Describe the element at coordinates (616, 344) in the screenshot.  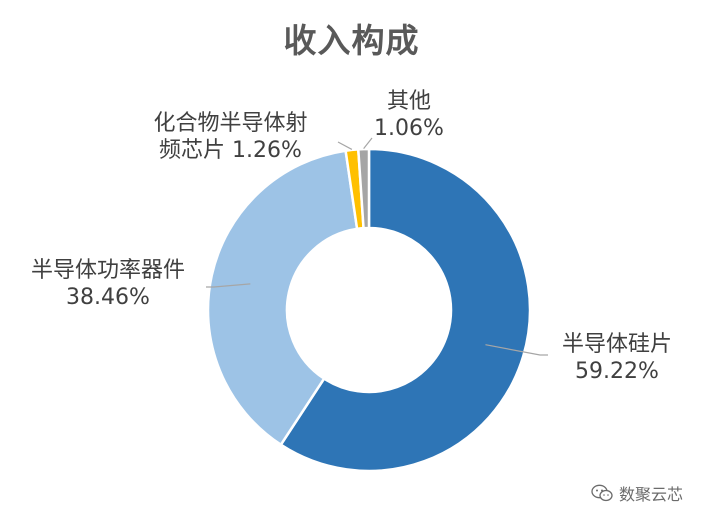
I see `slice-label-category: 半导体硅片` at that location.